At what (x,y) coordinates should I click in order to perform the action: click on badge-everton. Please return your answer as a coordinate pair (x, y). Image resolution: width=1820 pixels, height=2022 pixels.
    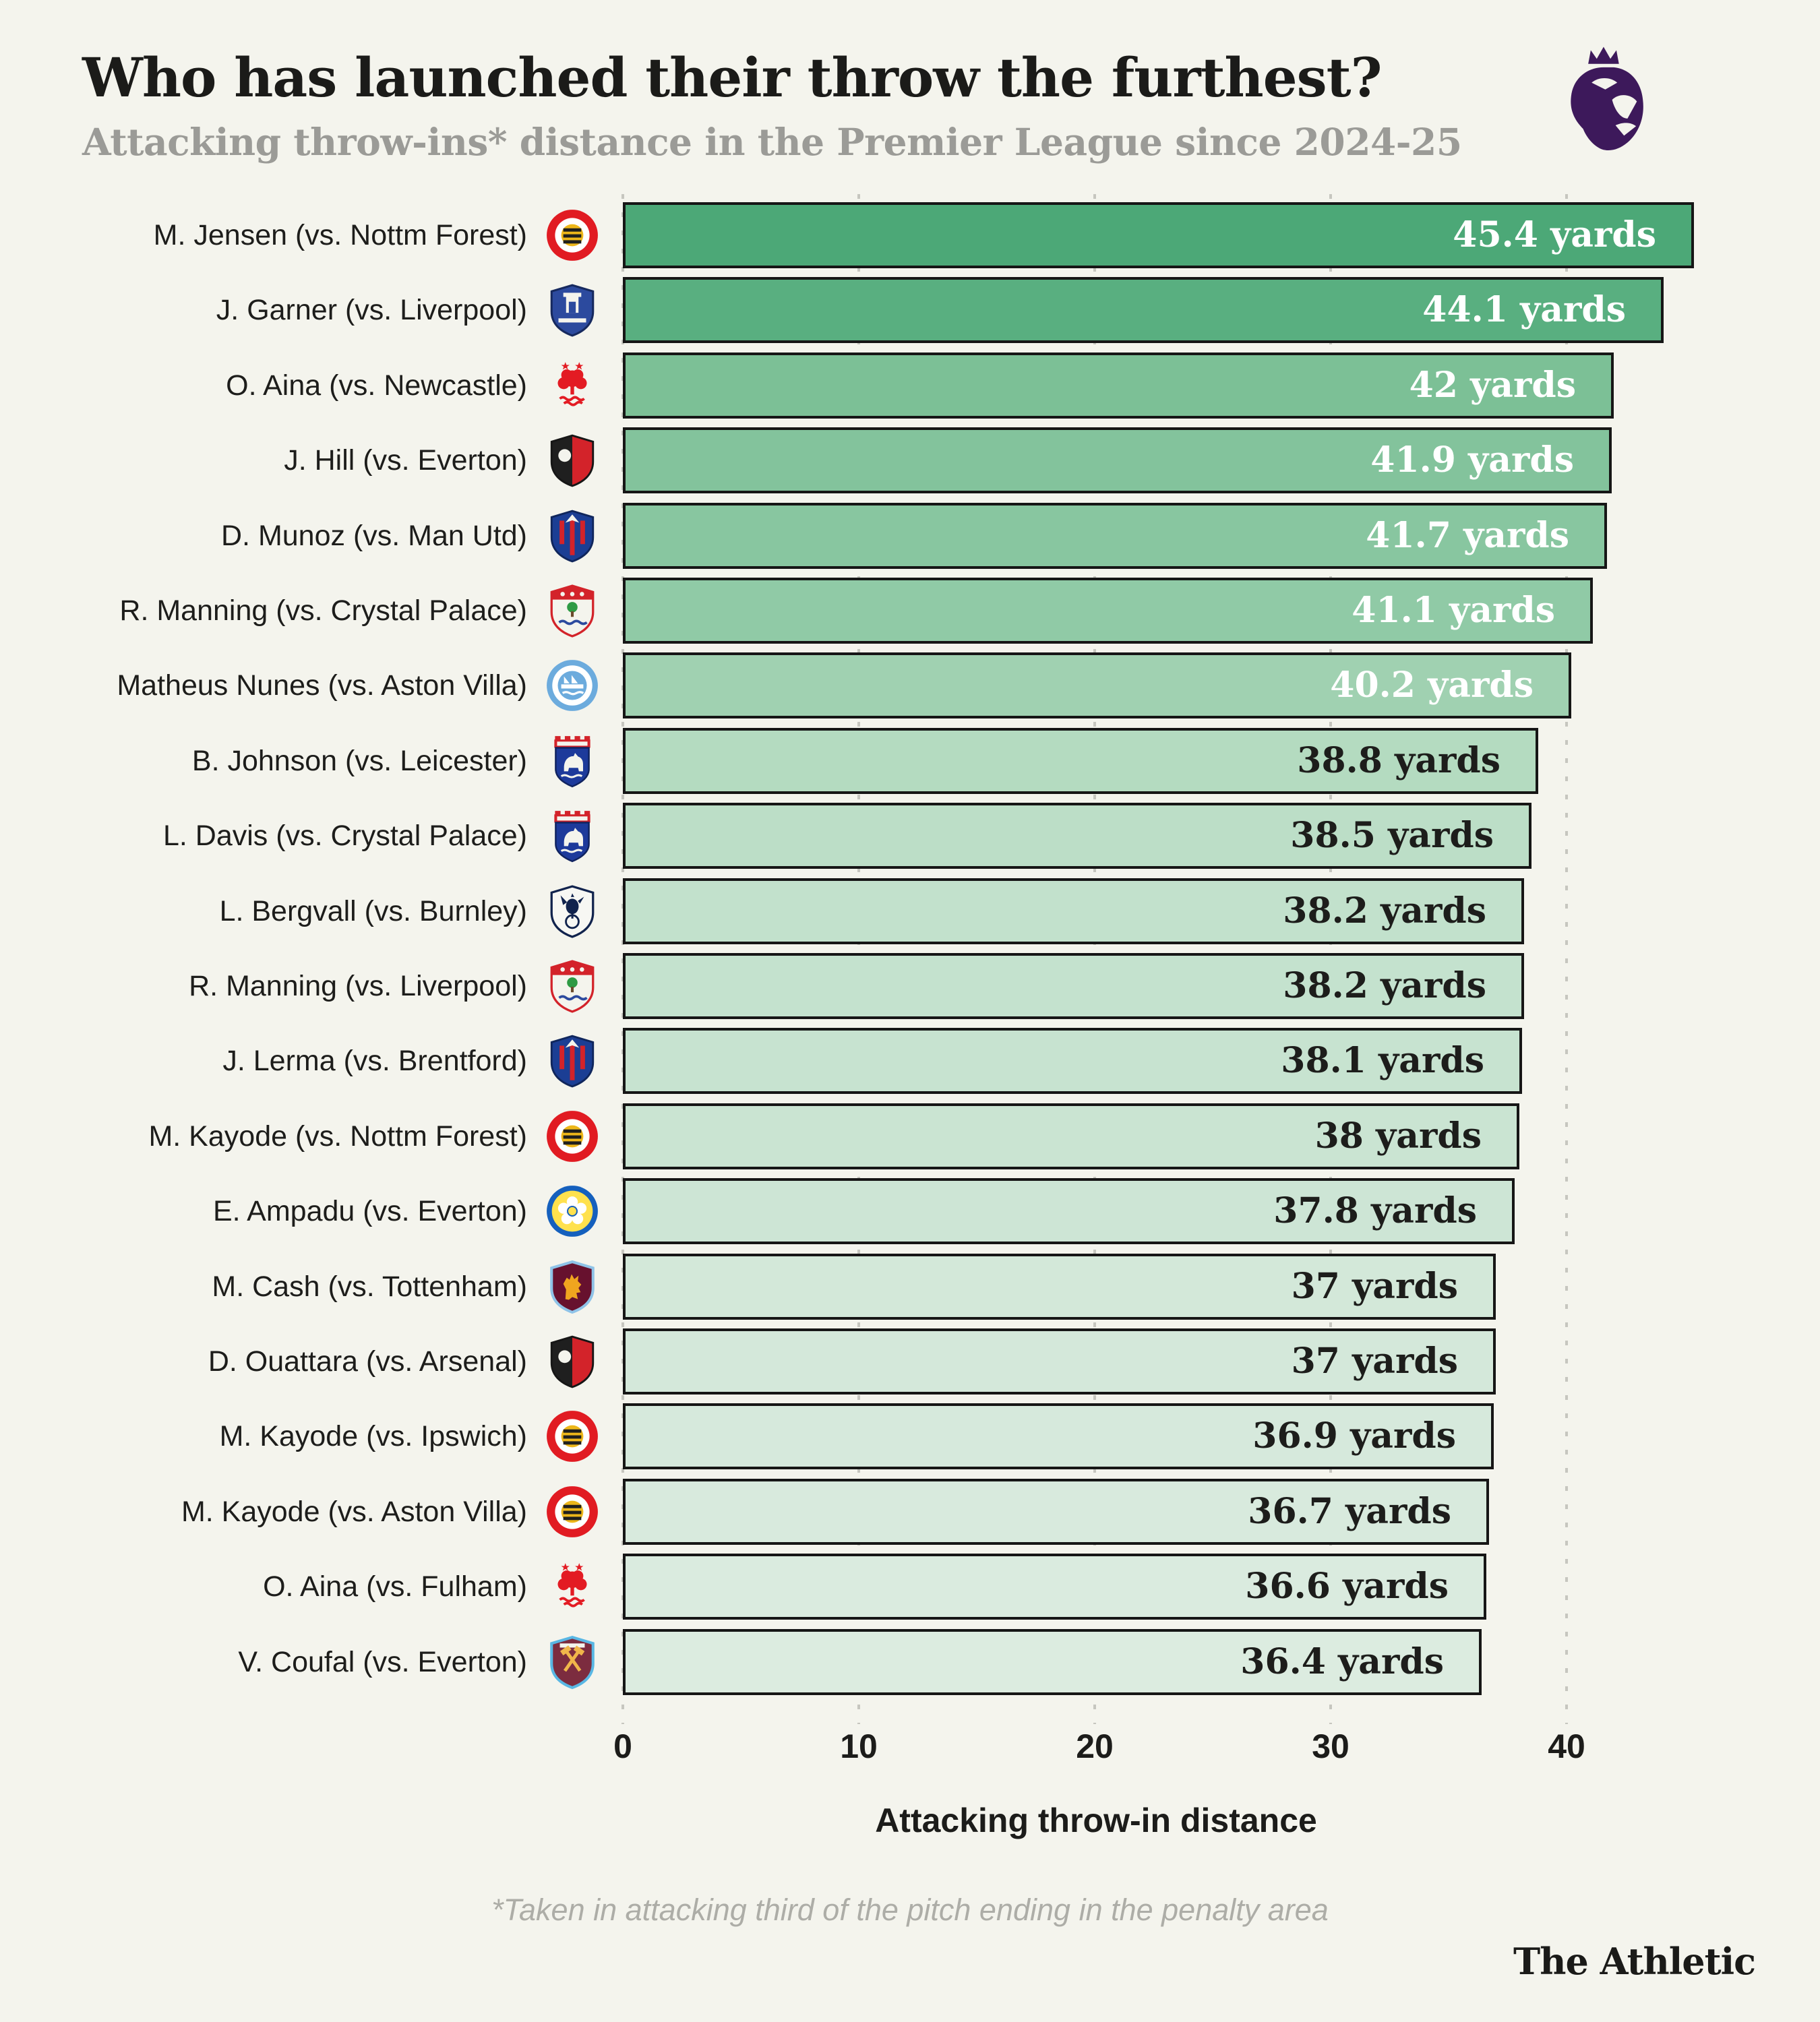
    Looking at the image, I should click on (572, 310).